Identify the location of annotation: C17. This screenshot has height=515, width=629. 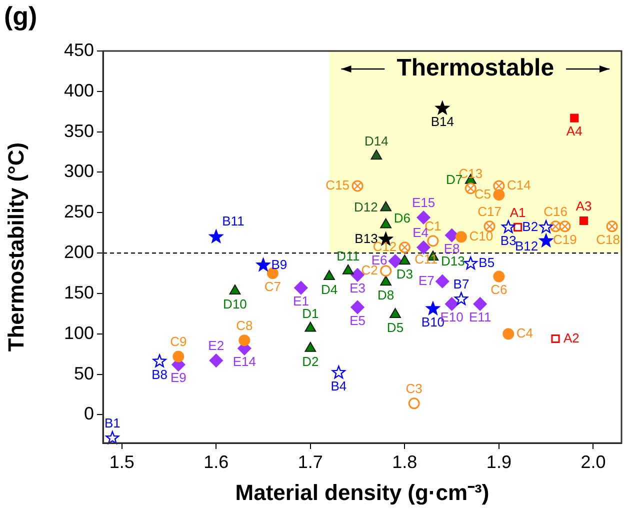
(490, 211).